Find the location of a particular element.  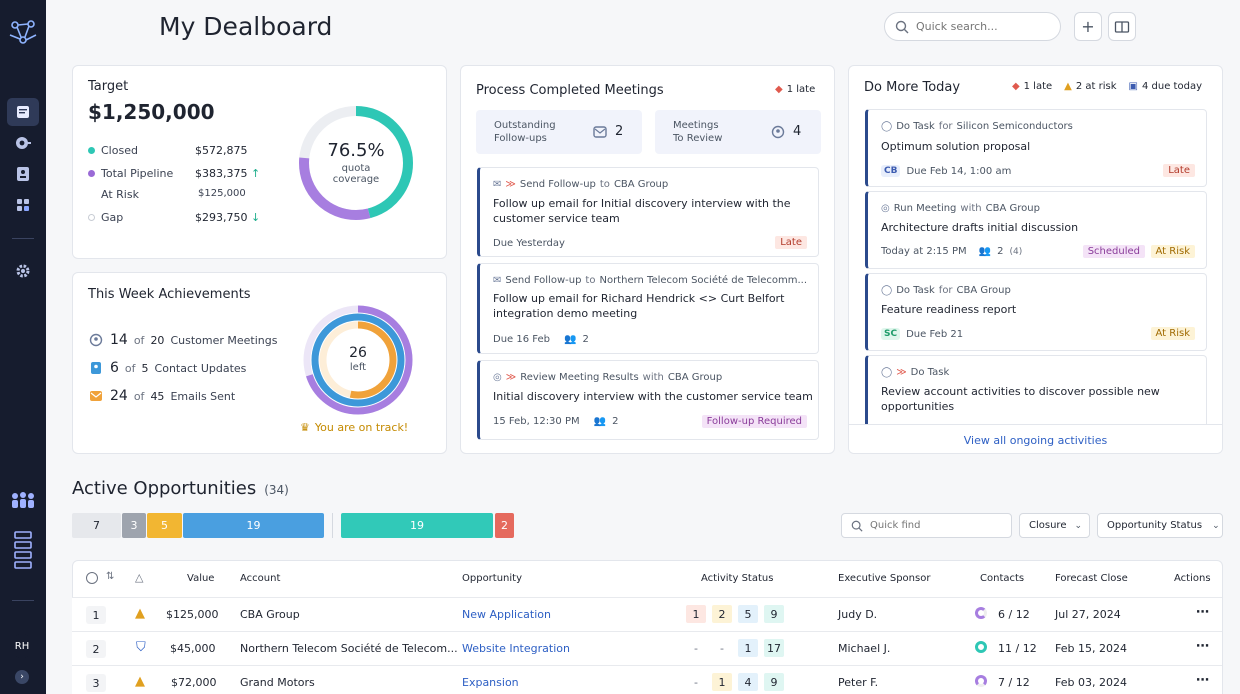

col-activity-status: Activity Status is located at coordinates (737, 578).